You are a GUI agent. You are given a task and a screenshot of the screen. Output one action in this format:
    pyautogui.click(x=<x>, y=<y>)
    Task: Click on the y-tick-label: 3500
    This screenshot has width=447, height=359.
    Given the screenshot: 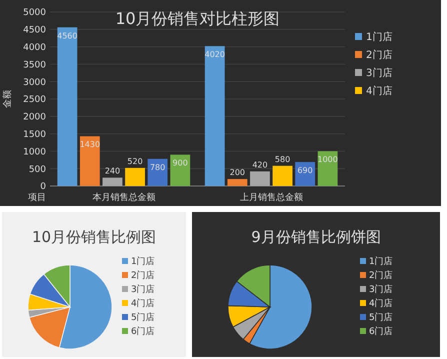 What is the action you would take?
    pyautogui.click(x=34, y=65)
    